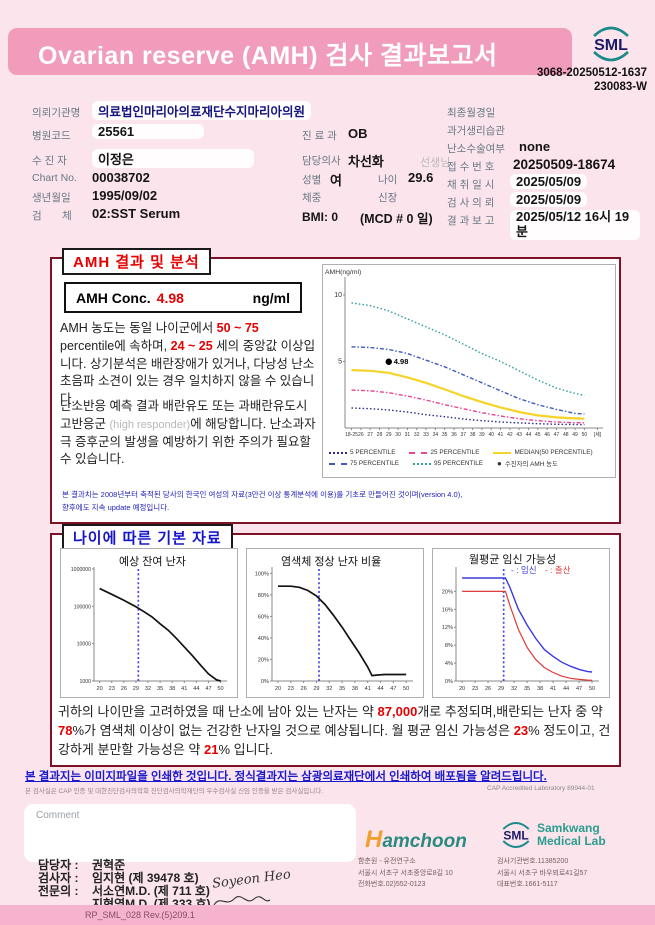  Describe the element at coordinates (262, 574) in the screenshot. I see `svg-text: 100%` at that location.